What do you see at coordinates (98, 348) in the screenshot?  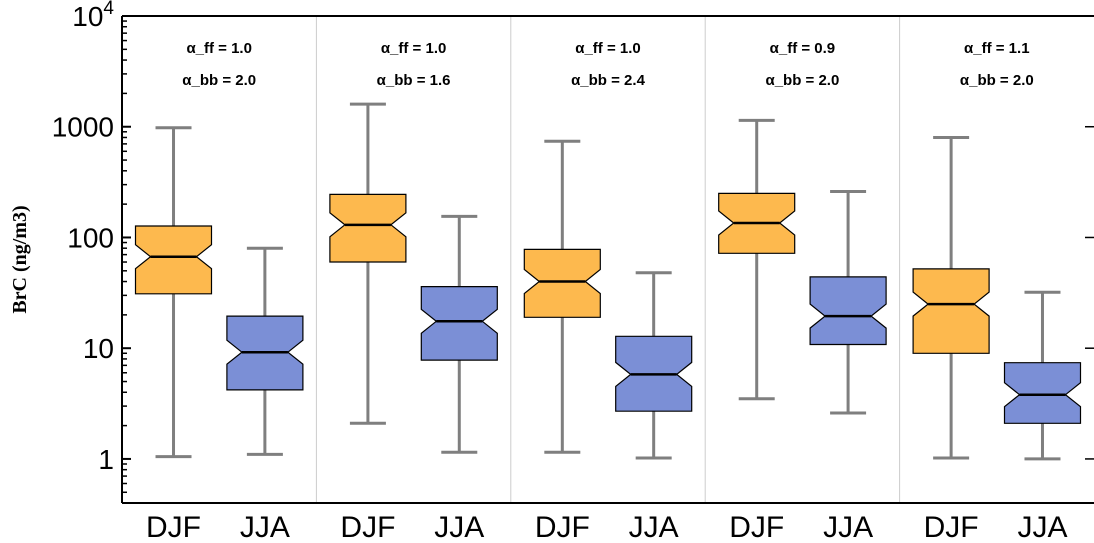 I see `y-tick-label: 10` at bounding box center [98, 348].